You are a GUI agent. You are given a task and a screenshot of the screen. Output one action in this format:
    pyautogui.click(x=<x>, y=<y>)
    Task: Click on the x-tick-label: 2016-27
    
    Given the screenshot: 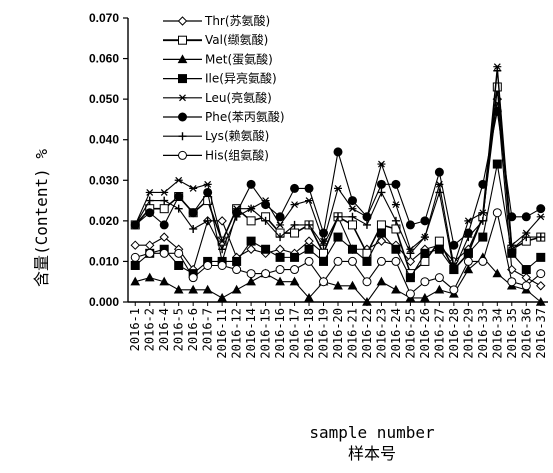 What is the action you would take?
    pyautogui.click(x=439, y=333)
    